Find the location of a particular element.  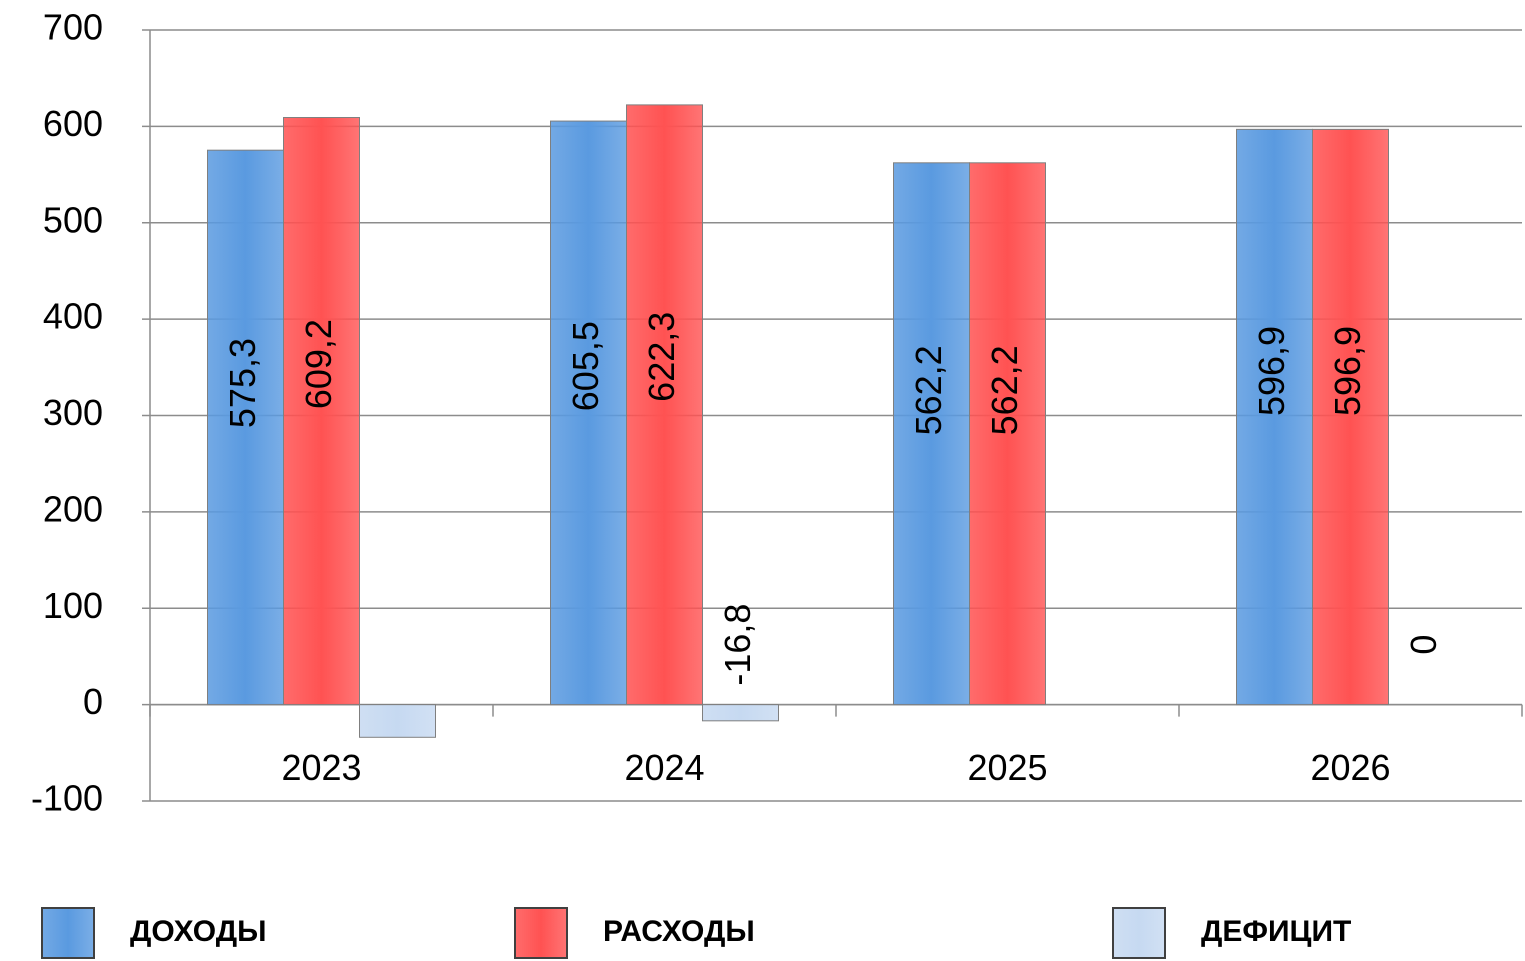

legend-label: ДОХОДЫ is located at coordinates (198, 931).